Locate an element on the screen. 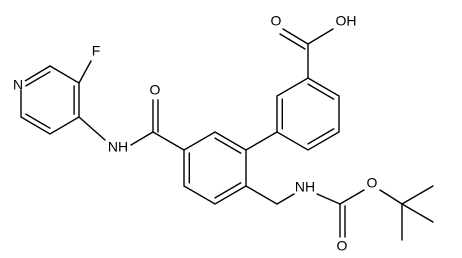  benzoic-ring is located at coordinates (308, 114).